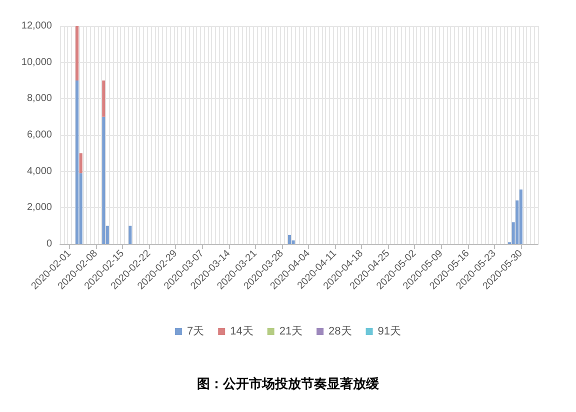 This screenshot has height=412, width=576. Describe the element at coordinates (39, 98) in the screenshot. I see `y-tick-label: 8,000` at that location.